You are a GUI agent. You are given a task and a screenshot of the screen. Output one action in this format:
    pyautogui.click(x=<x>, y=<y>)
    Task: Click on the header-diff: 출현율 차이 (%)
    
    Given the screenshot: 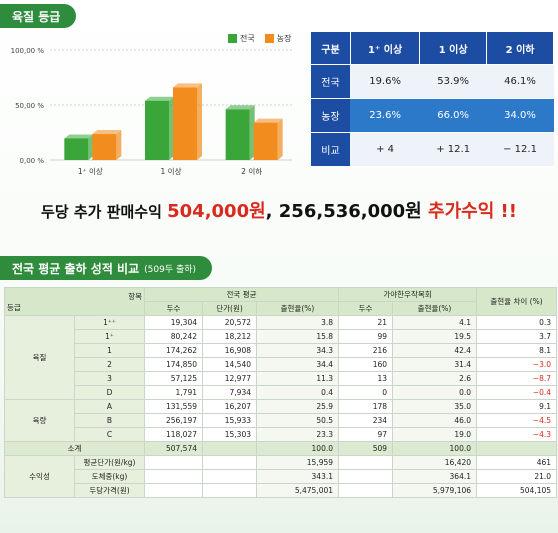 What is the action you would take?
    pyautogui.click(x=517, y=301)
    